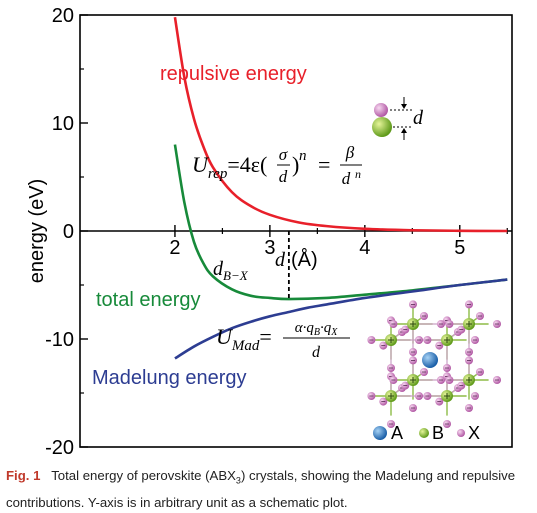 This screenshot has width=537, height=513. What do you see at coordinates (341, 319) in the screenshot?
I see `madelung-energy-line` at bounding box center [341, 319].